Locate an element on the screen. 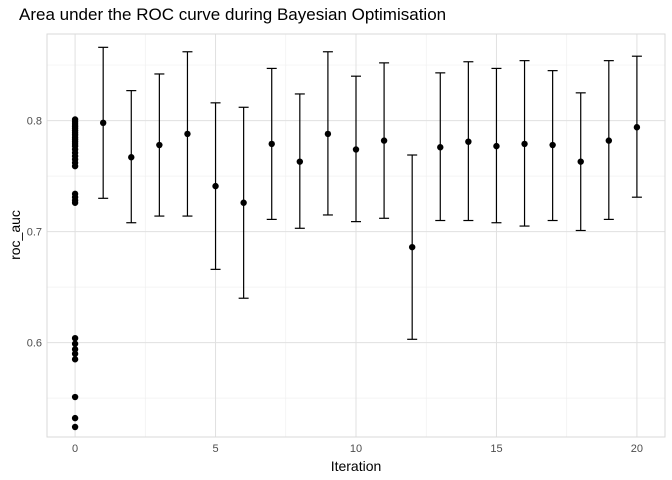  x-tick-label: 15 is located at coordinates (496, 449).